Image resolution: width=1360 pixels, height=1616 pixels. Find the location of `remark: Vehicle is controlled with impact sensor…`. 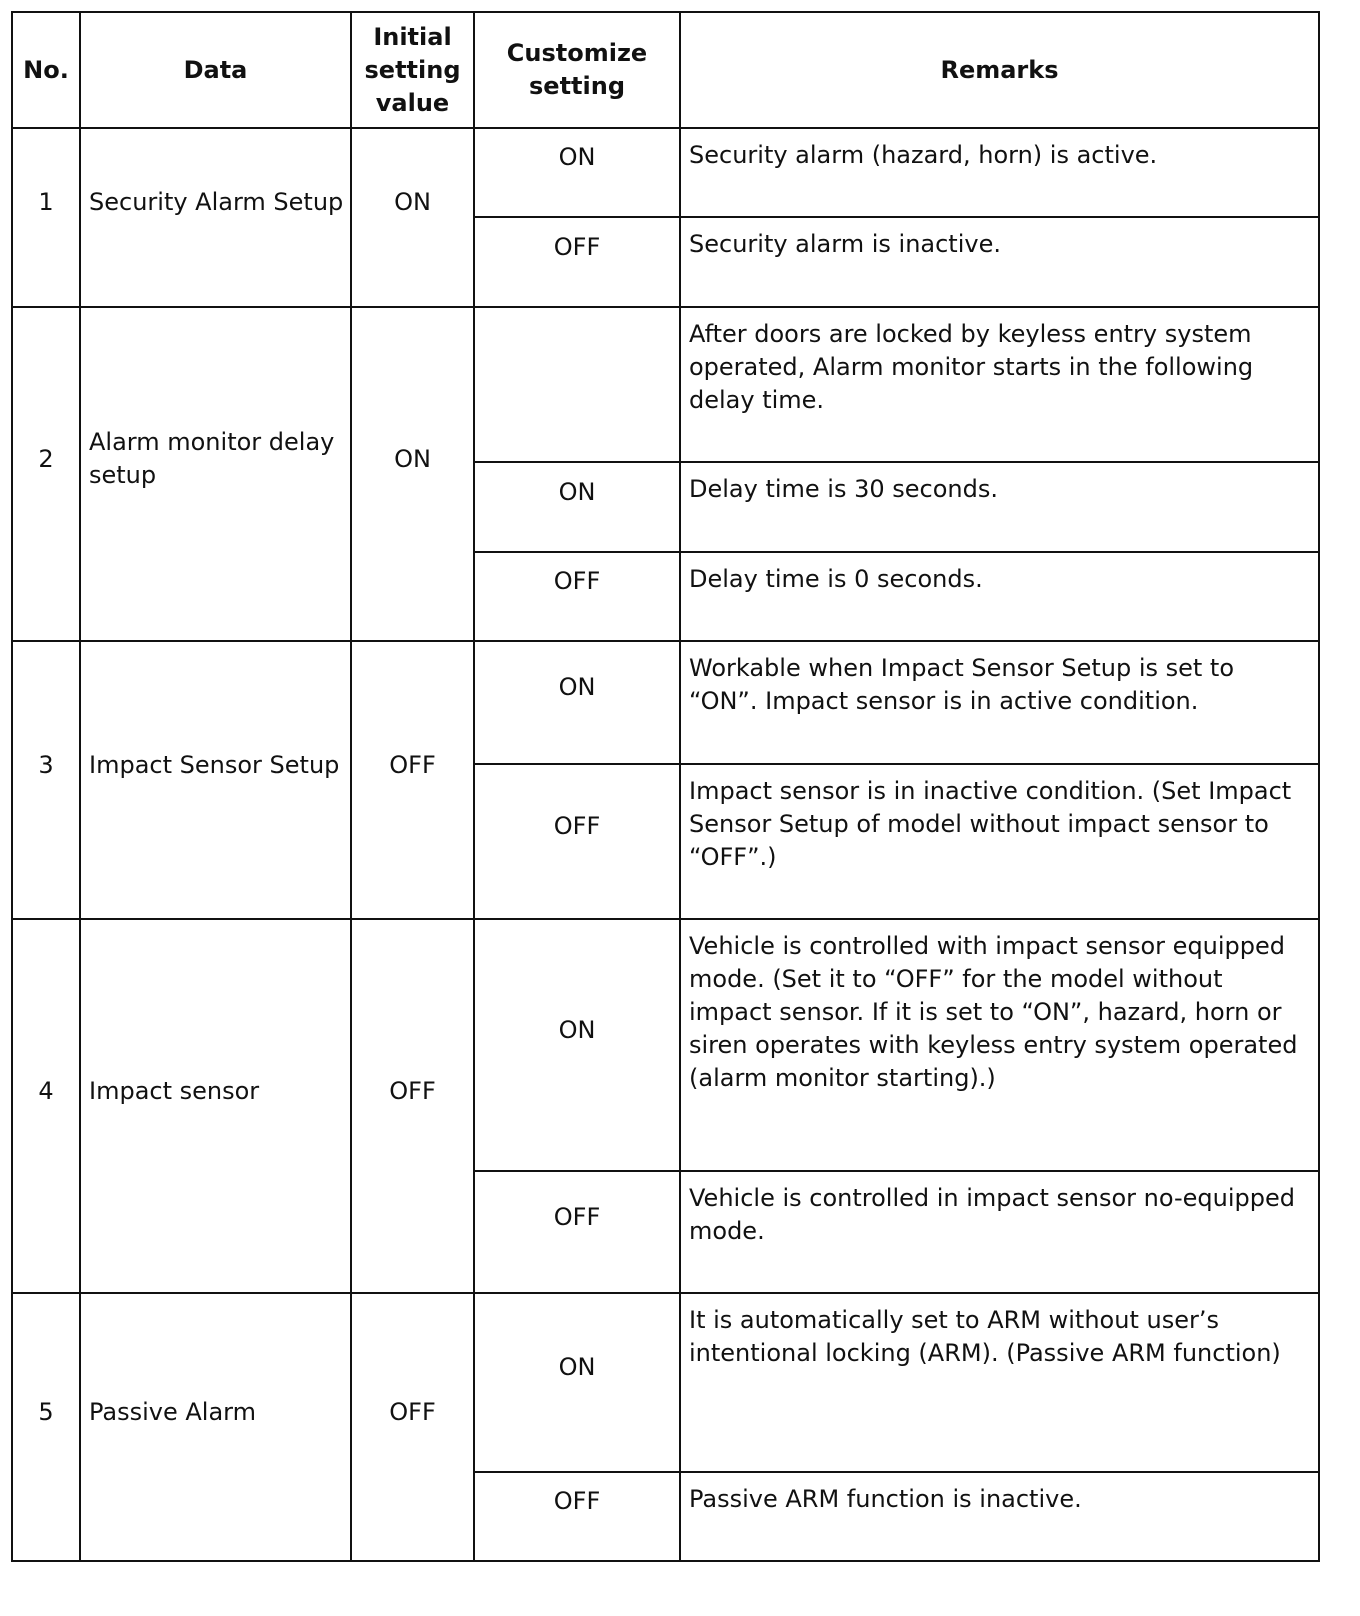

remark: Vehicle is controlled with impact sensor… is located at coordinates (999, 1045).